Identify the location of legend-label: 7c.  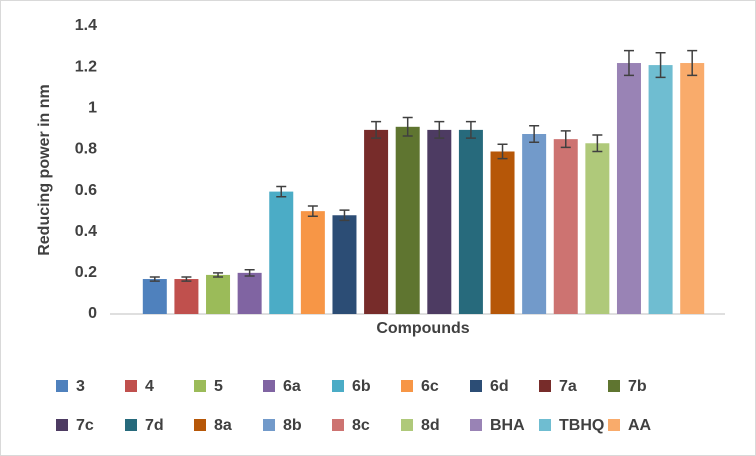
(85, 425).